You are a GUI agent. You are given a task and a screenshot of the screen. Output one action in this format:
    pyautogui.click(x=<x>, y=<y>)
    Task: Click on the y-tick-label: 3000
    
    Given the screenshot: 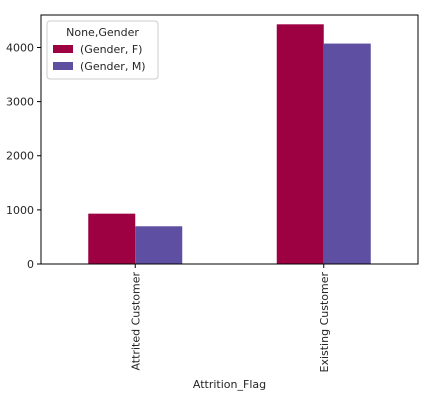 What is the action you would take?
    pyautogui.click(x=20, y=102)
    